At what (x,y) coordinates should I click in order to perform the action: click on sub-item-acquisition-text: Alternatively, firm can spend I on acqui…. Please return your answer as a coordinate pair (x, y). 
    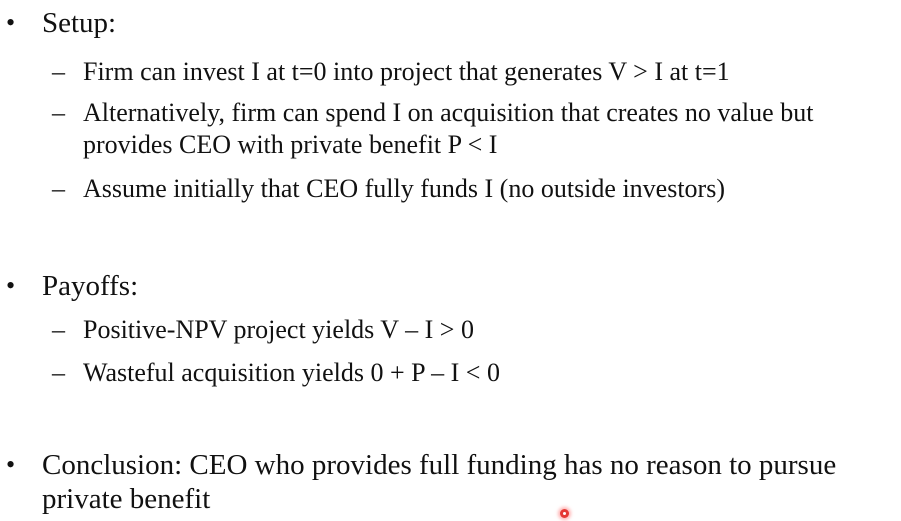
    Looking at the image, I should click on (448, 128).